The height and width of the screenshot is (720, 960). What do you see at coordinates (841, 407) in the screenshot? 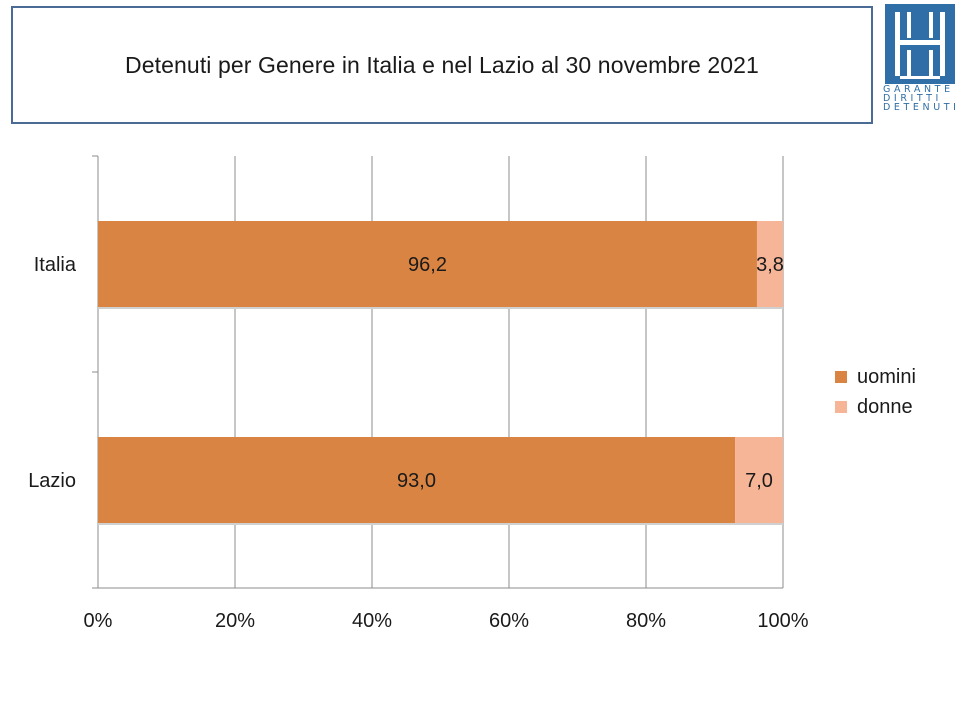
I see `legend-swatch-donne` at bounding box center [841, 407].